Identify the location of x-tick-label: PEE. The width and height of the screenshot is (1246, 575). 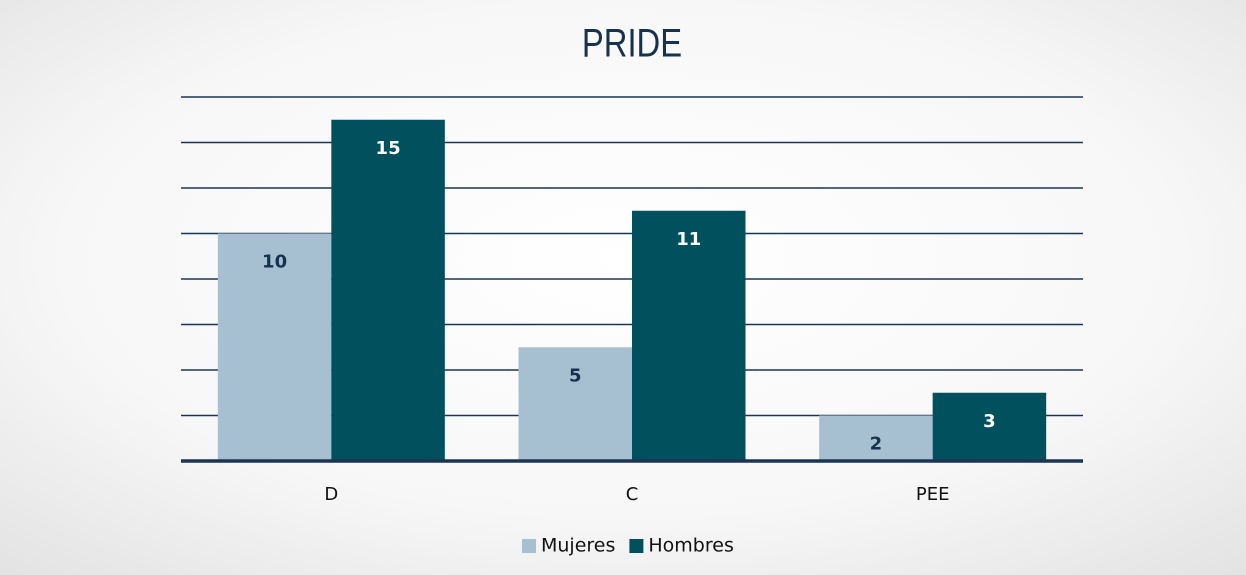
(933, 494).